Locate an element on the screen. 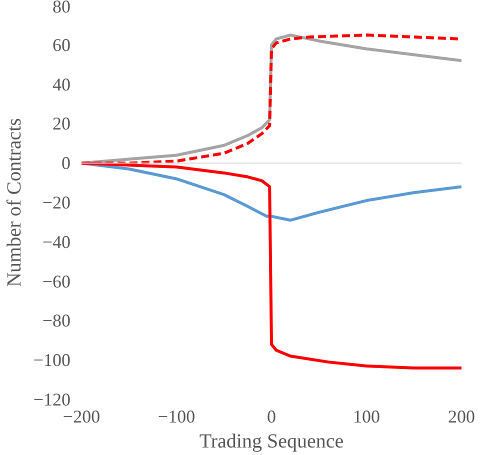 Image resolution: width=481 pixels, height=455 pixels. y-tick-label: 20 is located at coordinates (61, 124).